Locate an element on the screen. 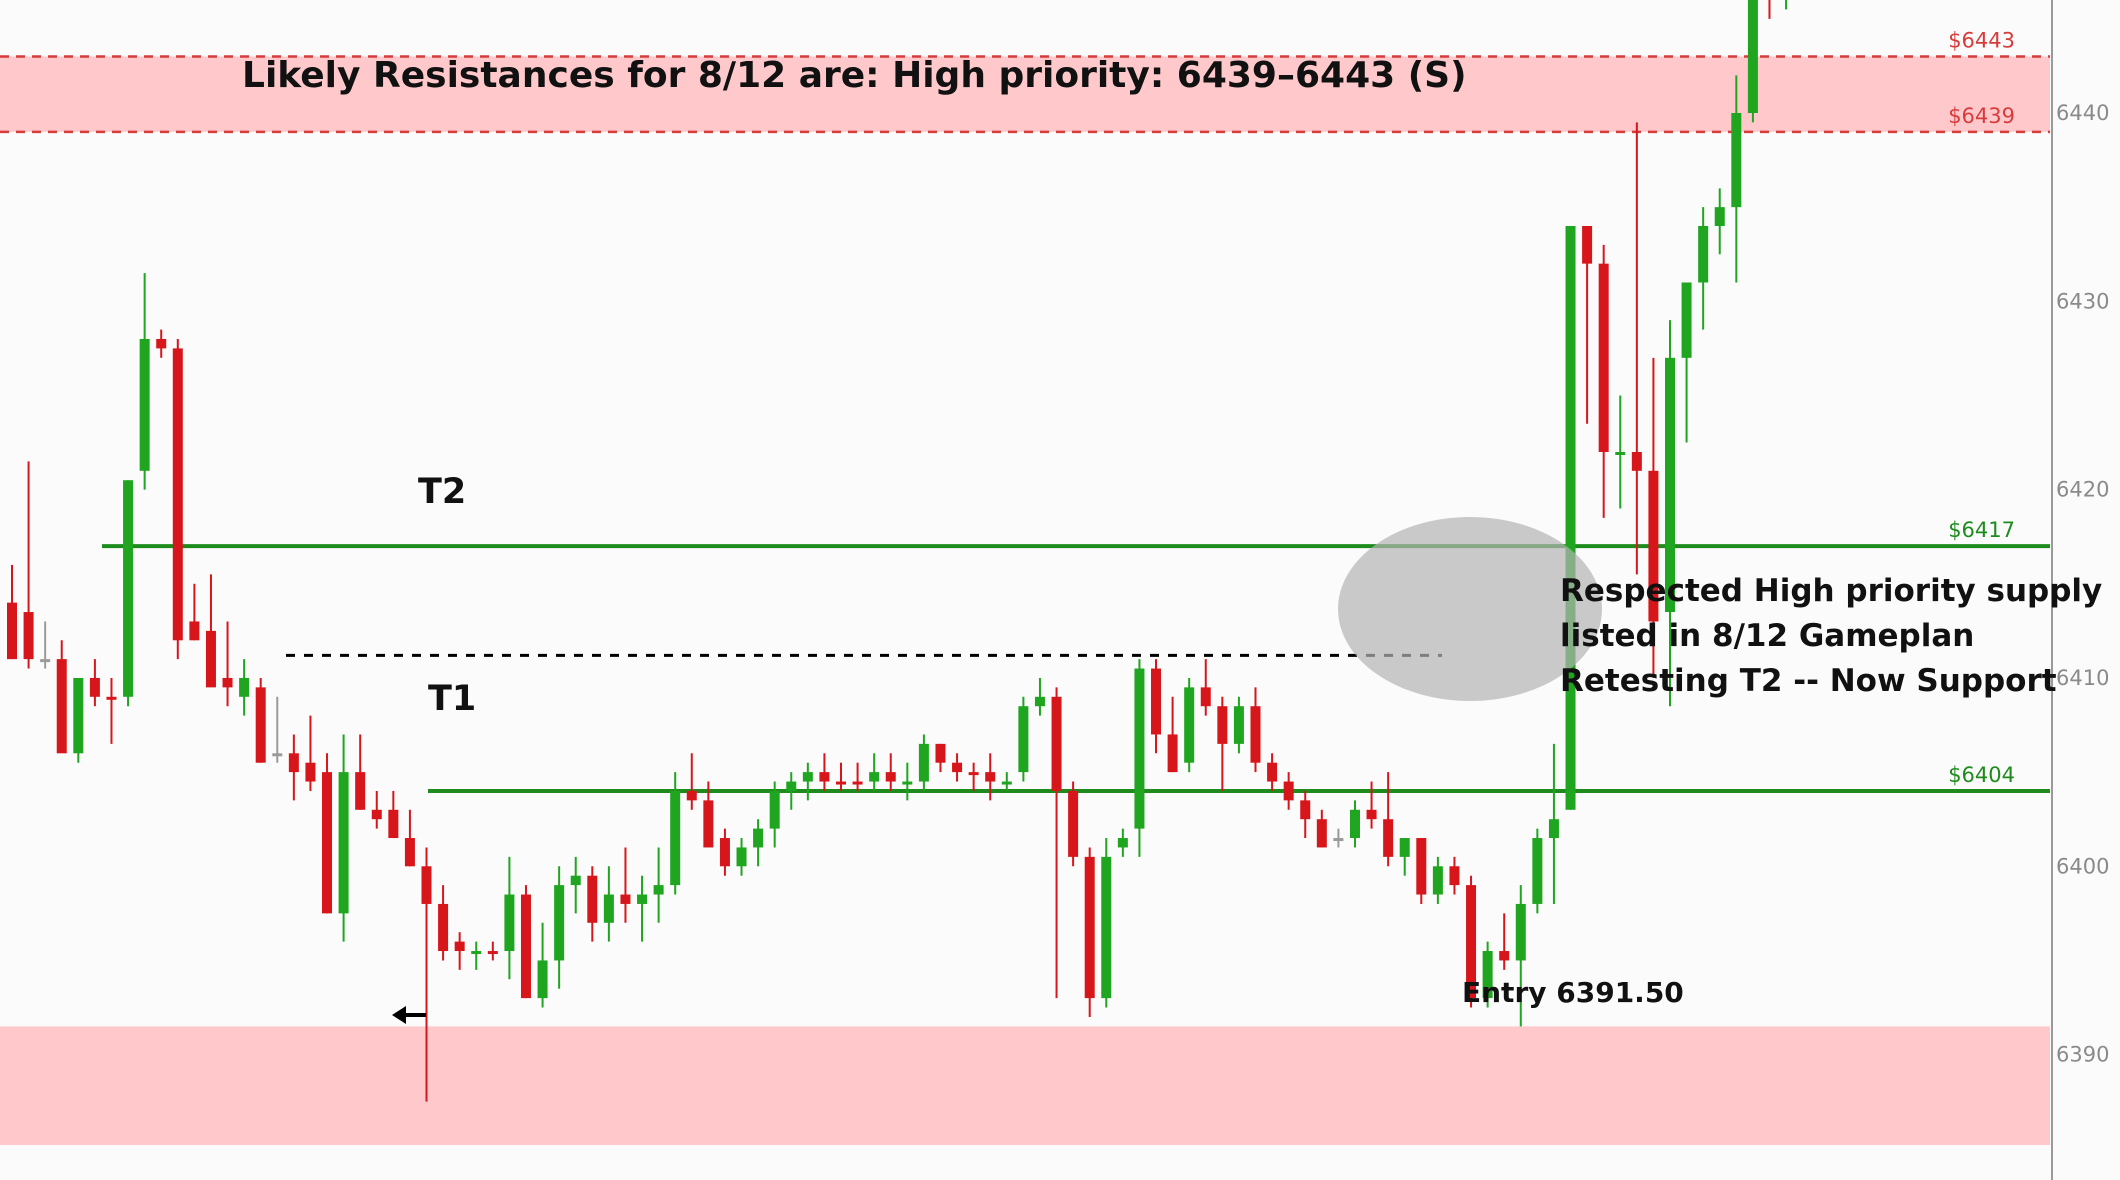 The height and width of the screenshot is (1180, 2120). note-line-3: Retesting T2 -- Now Support is located at coordinates (1808, 681).